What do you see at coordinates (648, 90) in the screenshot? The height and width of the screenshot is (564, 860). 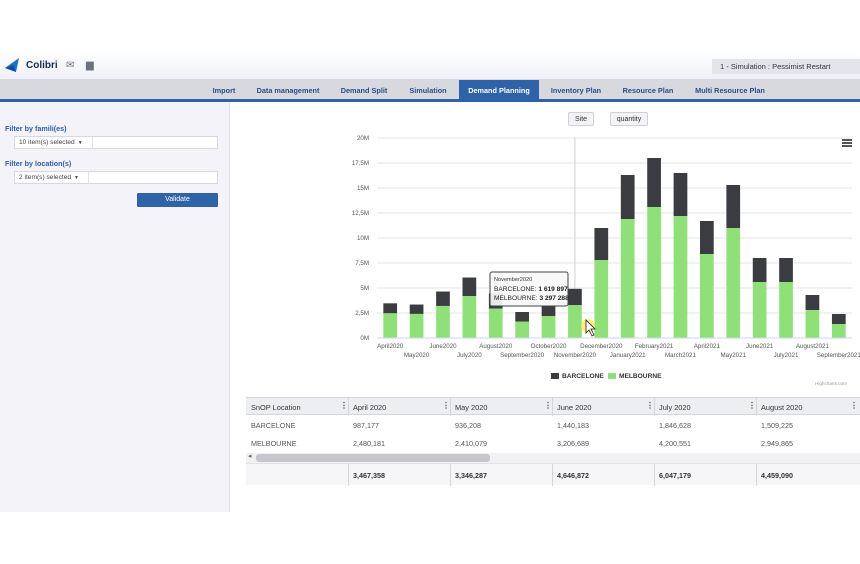 I see `tab-resource-plan: Resource Plan` at bounding box center [648, 90].